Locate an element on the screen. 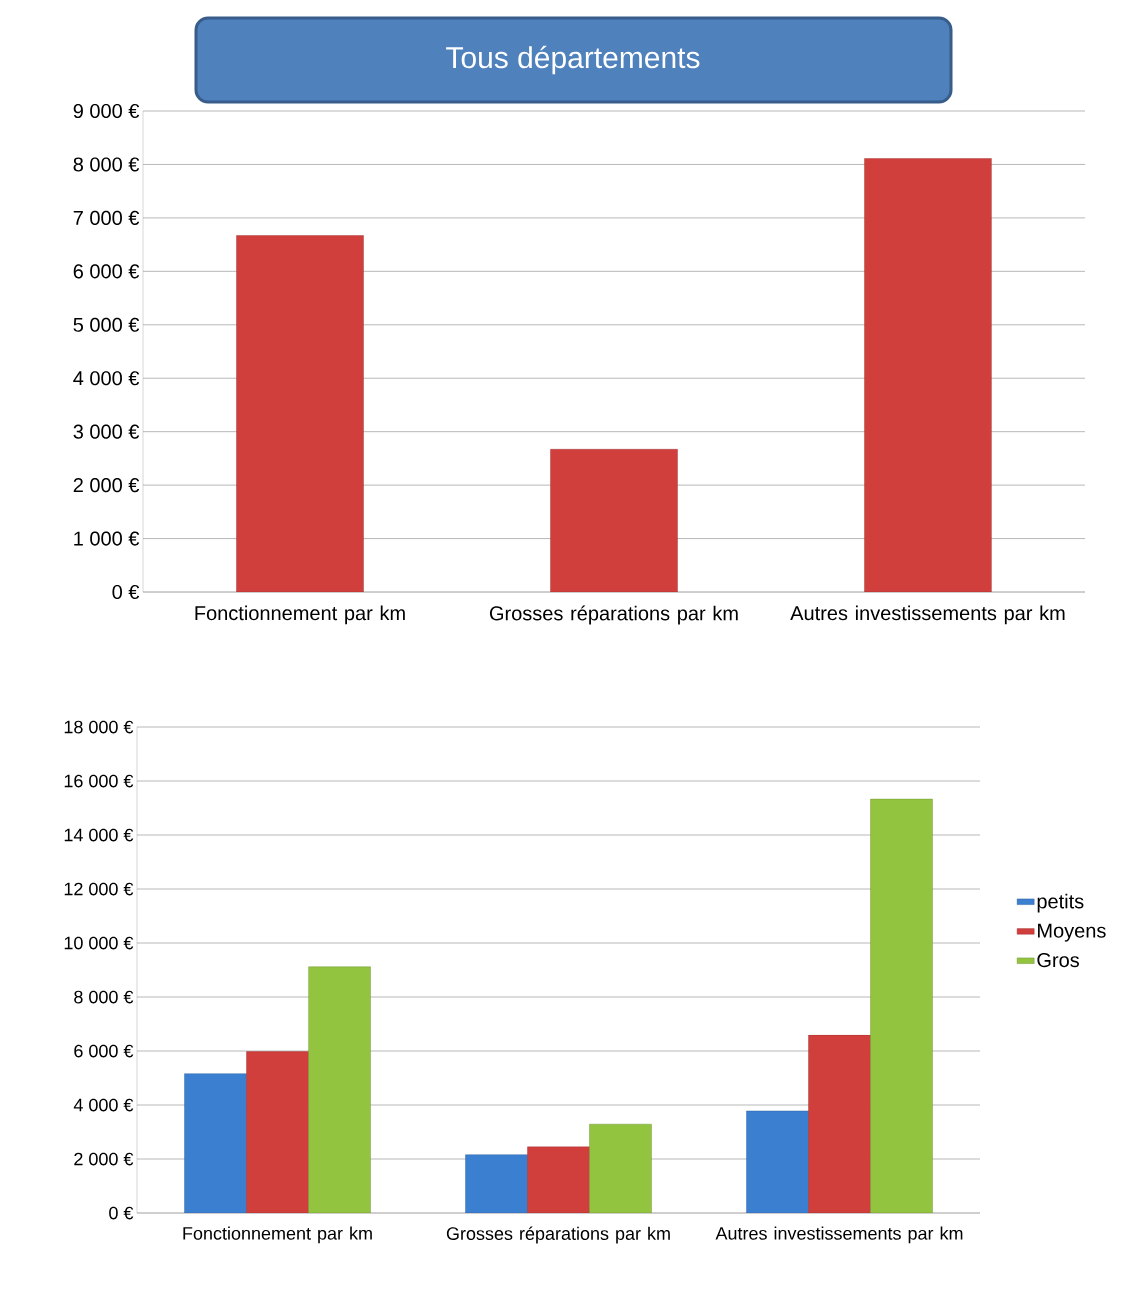 This screenshot has width=1144, height=1298. y-tick-label: 3 000 € is located at coordinates (106, 431).